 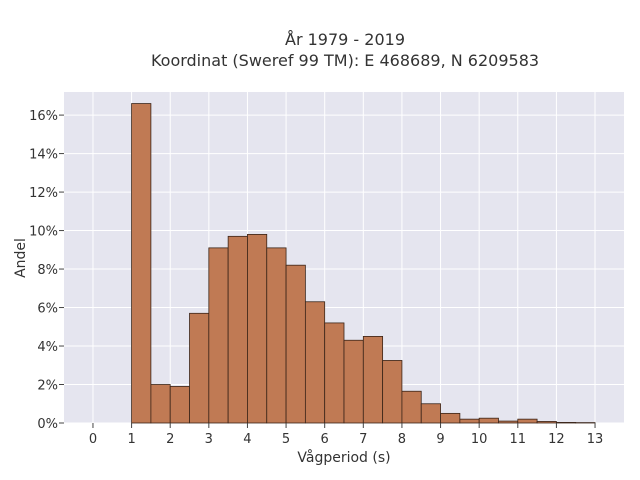 I want to click on x-tick-label-7: 7, so click(x=363, y=439).